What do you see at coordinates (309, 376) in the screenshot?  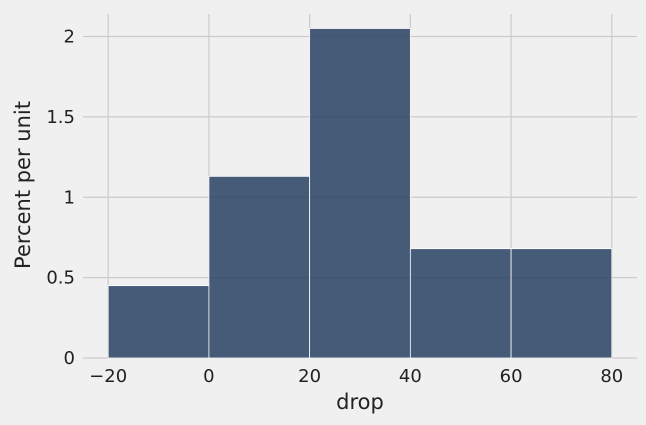 I see `x-tick-label-2: 20` at bounding box center [309, 376].